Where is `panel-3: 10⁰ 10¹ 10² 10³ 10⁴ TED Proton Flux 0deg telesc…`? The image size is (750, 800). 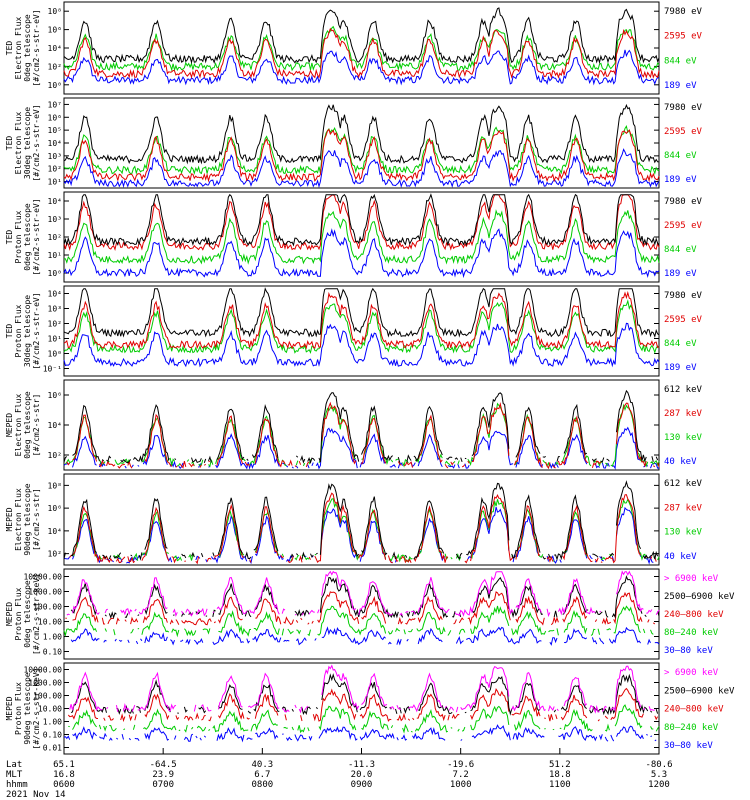
panel-3: 10⁰ 10¹ 10² 10³ 10⁴ TED Proton Flux 0deg telesc… is located at coordinates (354, 237).